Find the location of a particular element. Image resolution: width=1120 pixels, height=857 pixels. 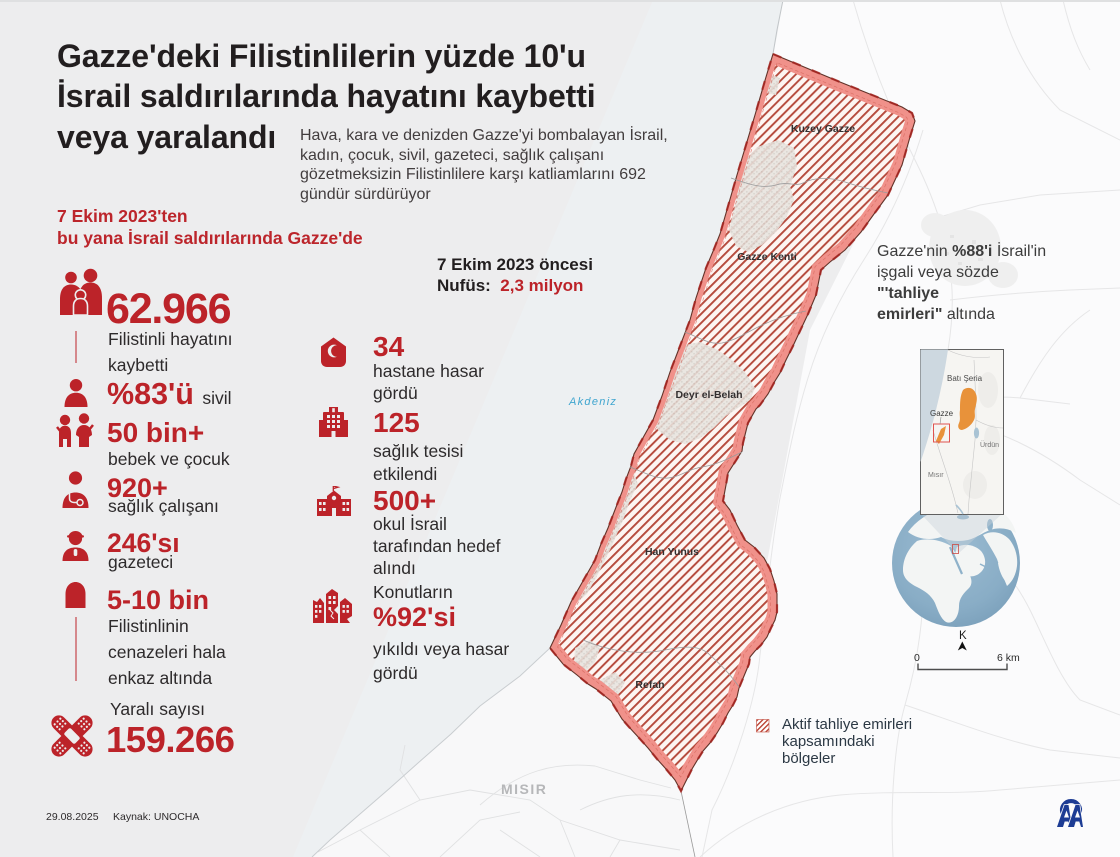

svg-text: Ürdün is located at coordinates (989, 445).